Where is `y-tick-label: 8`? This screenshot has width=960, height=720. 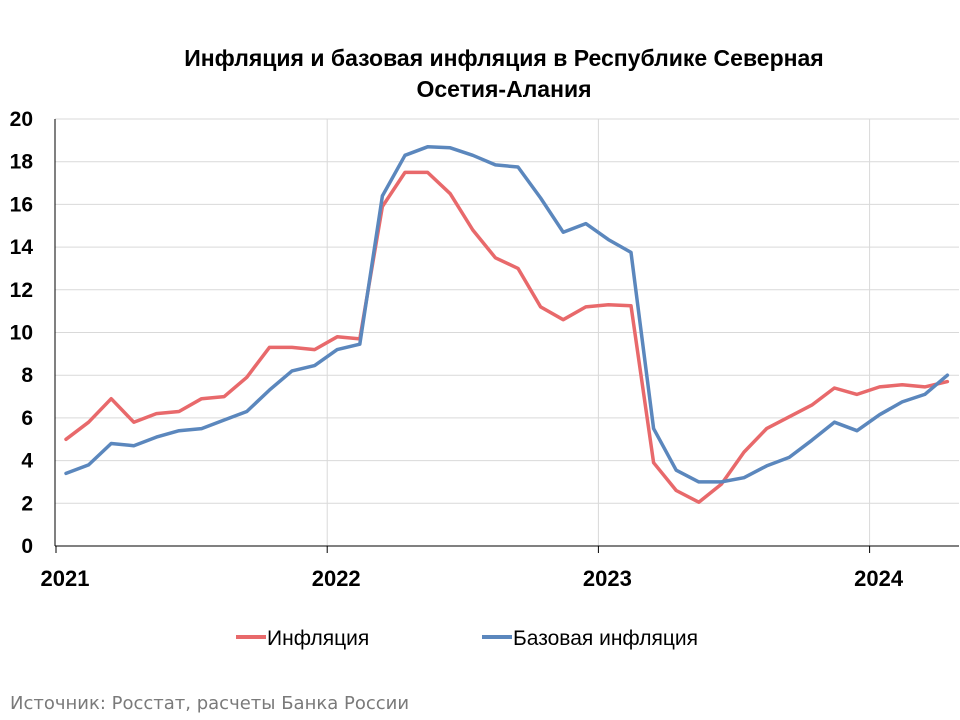
y-tick-label: 8 is located at coordinates (27, 375).